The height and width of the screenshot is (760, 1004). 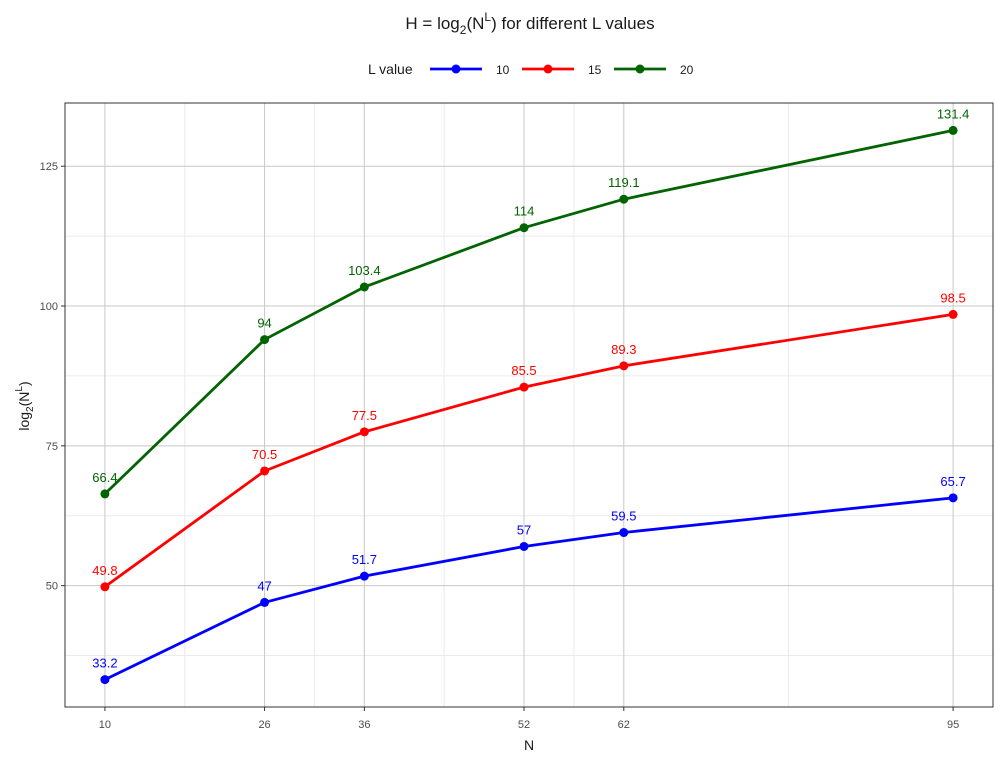 I want to click on data-label-15: 98.5, so click(x=952, y=297).